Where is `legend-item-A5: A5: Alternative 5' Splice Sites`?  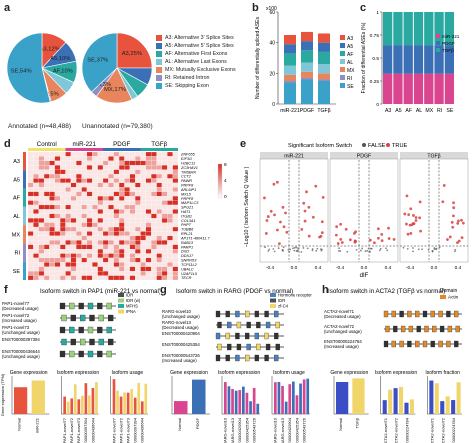 legend-item-A5: A5: Alternative 5' Splice Sites is located at coordinates (204, 46).